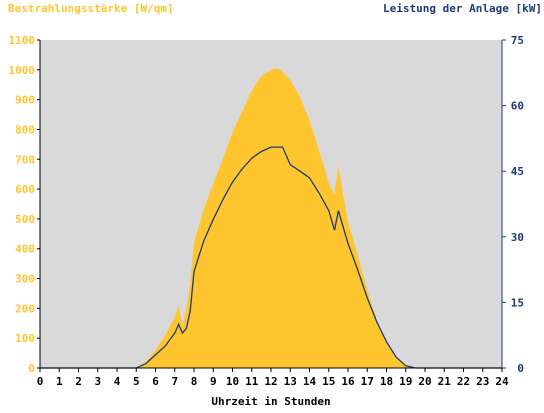 This screenshot has width=544, height=413. I want to click on right-tick-label: 15, so click(517, 302).